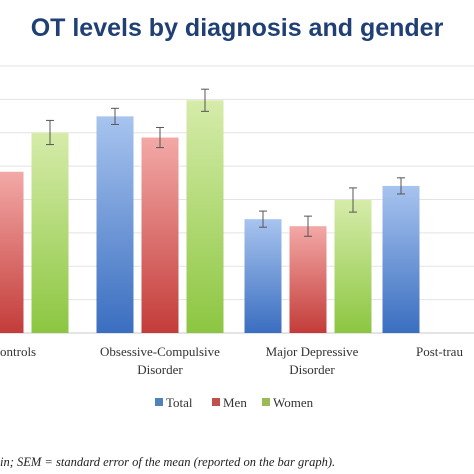 This screenshot has width=474, height=474. Describe the element at coordinates (179, 402) in the screenshot. I see `legend-label-total: Total` at that location.